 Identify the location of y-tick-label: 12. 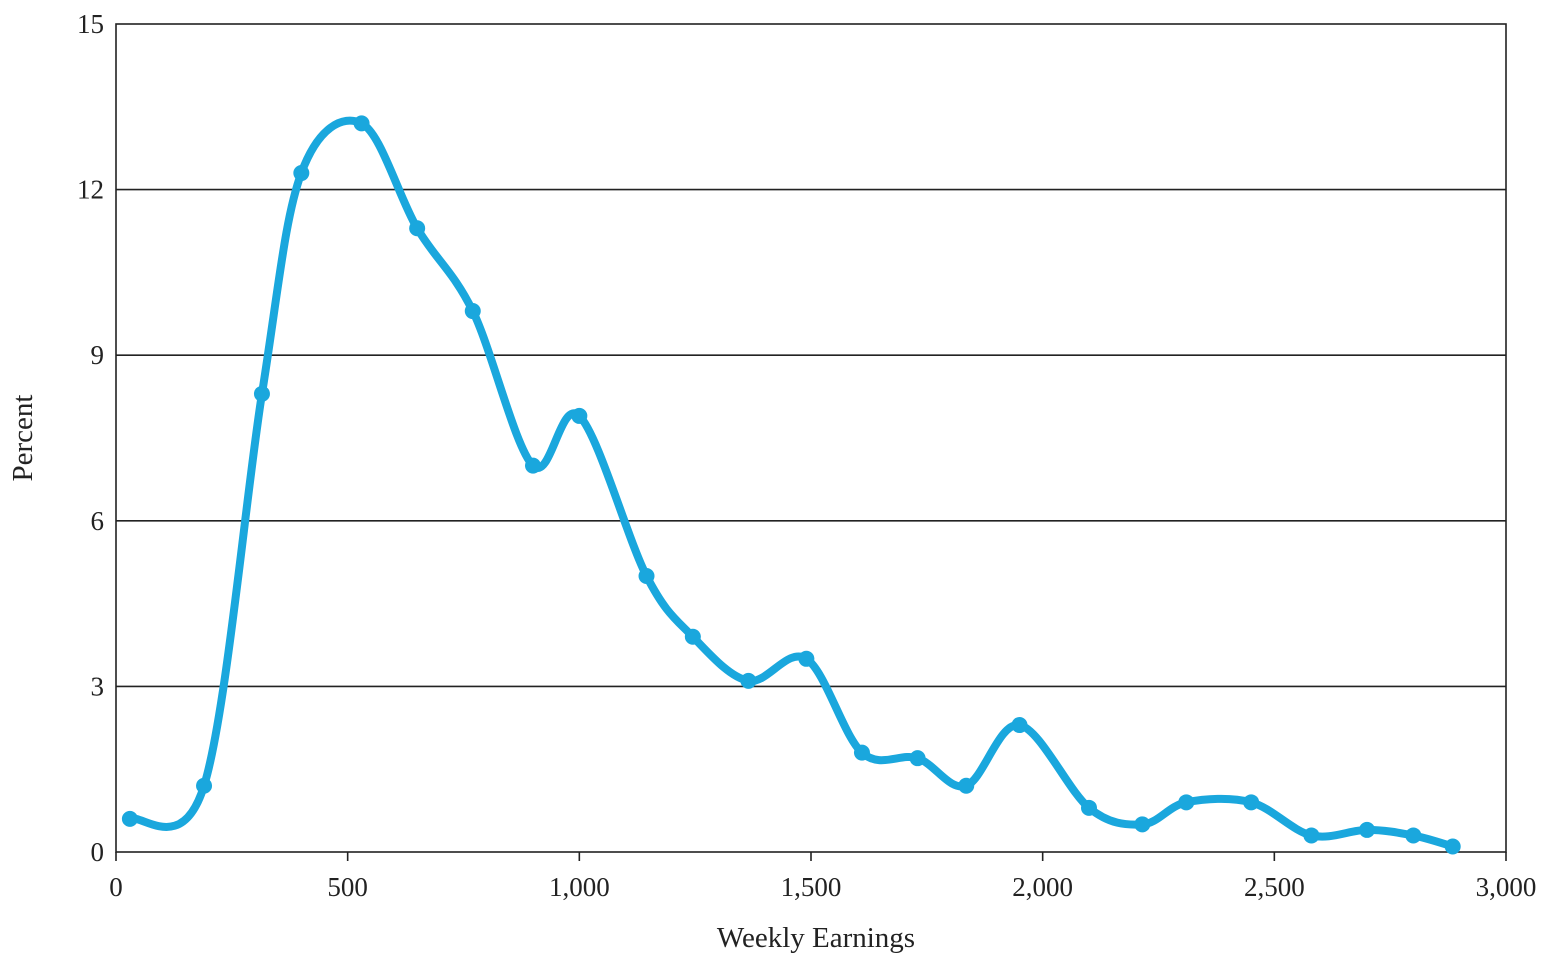
(90, 190).